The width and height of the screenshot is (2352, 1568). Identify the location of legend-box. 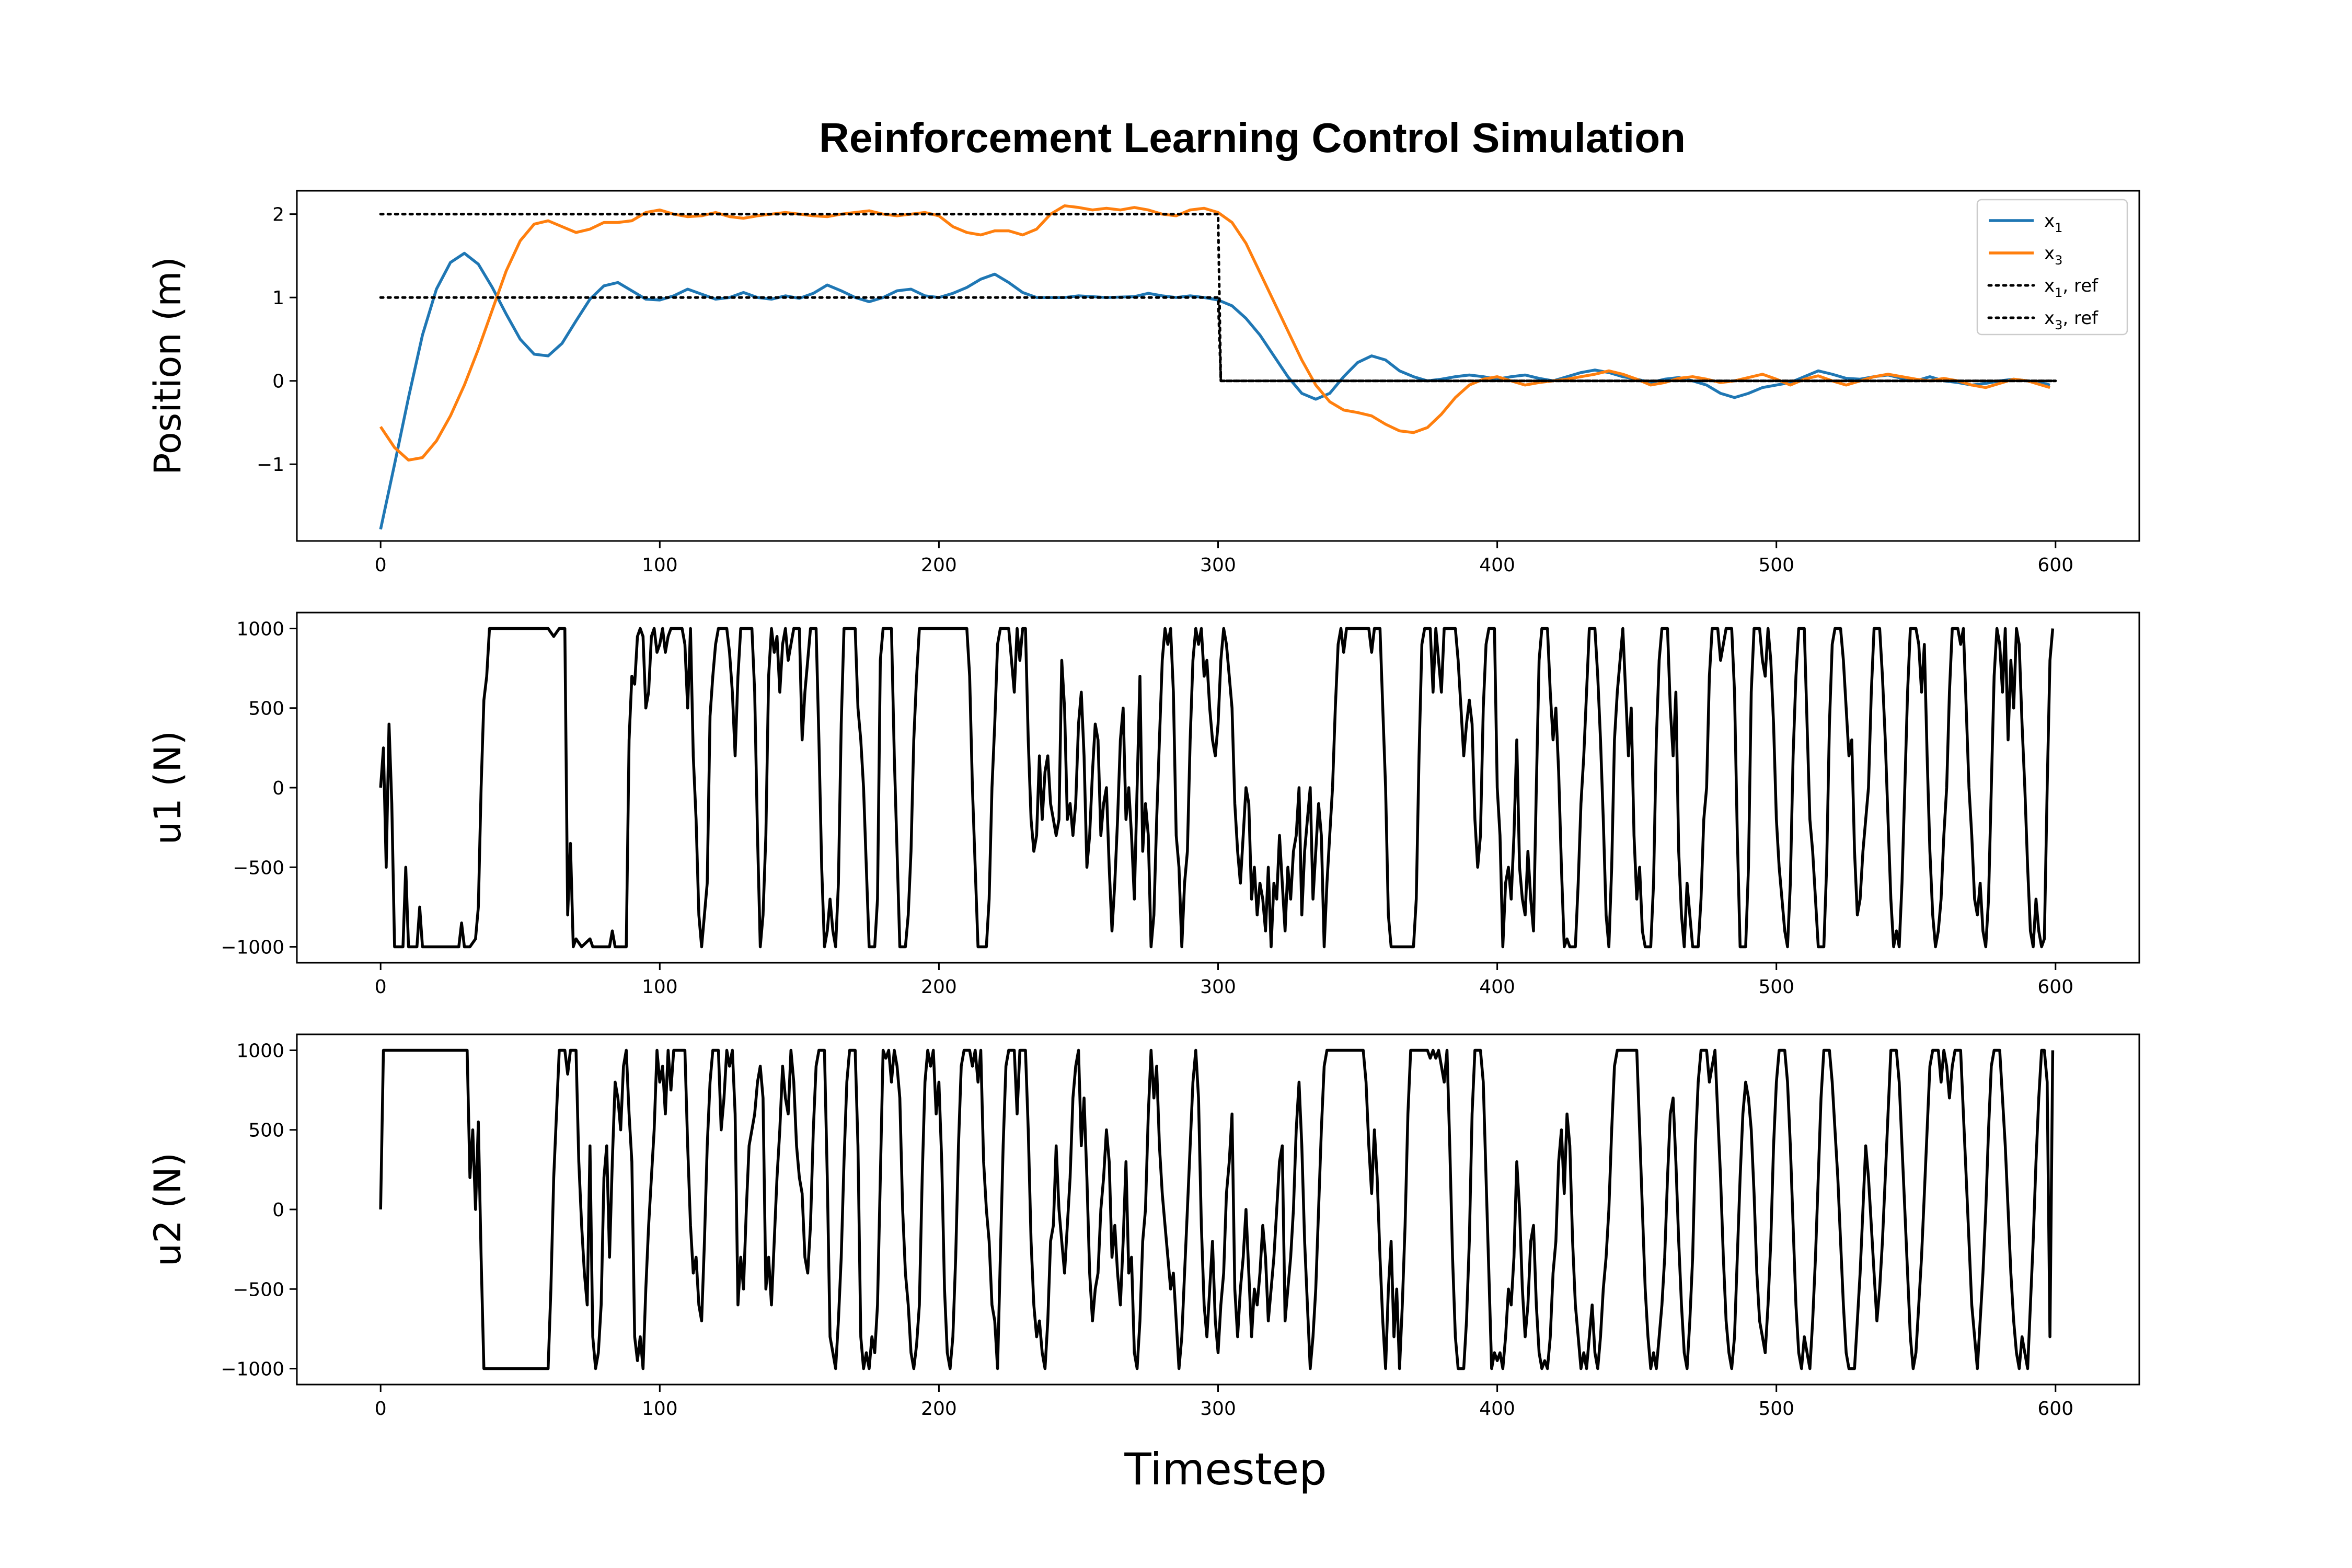
(2052, 267).